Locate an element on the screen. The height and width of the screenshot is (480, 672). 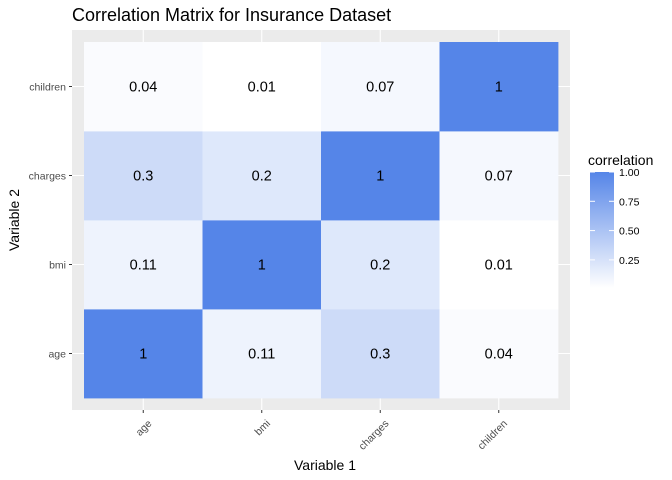
legend-ticks: 1.00 0.75 0.50 0.25 is located at coordinates (615, 217).